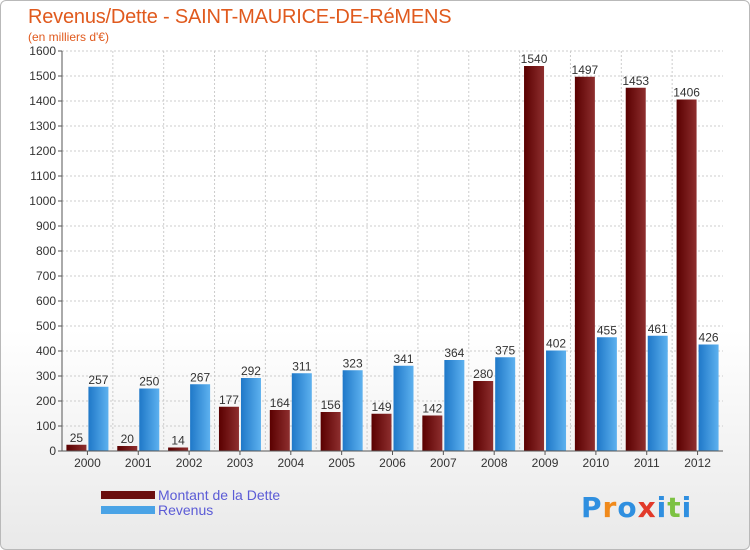 The image size is (750, 550). What do you see at coordinates (301, 366) in the screenshot?
I see `value-label-revenus: 311` at bounding box center [301, 366].